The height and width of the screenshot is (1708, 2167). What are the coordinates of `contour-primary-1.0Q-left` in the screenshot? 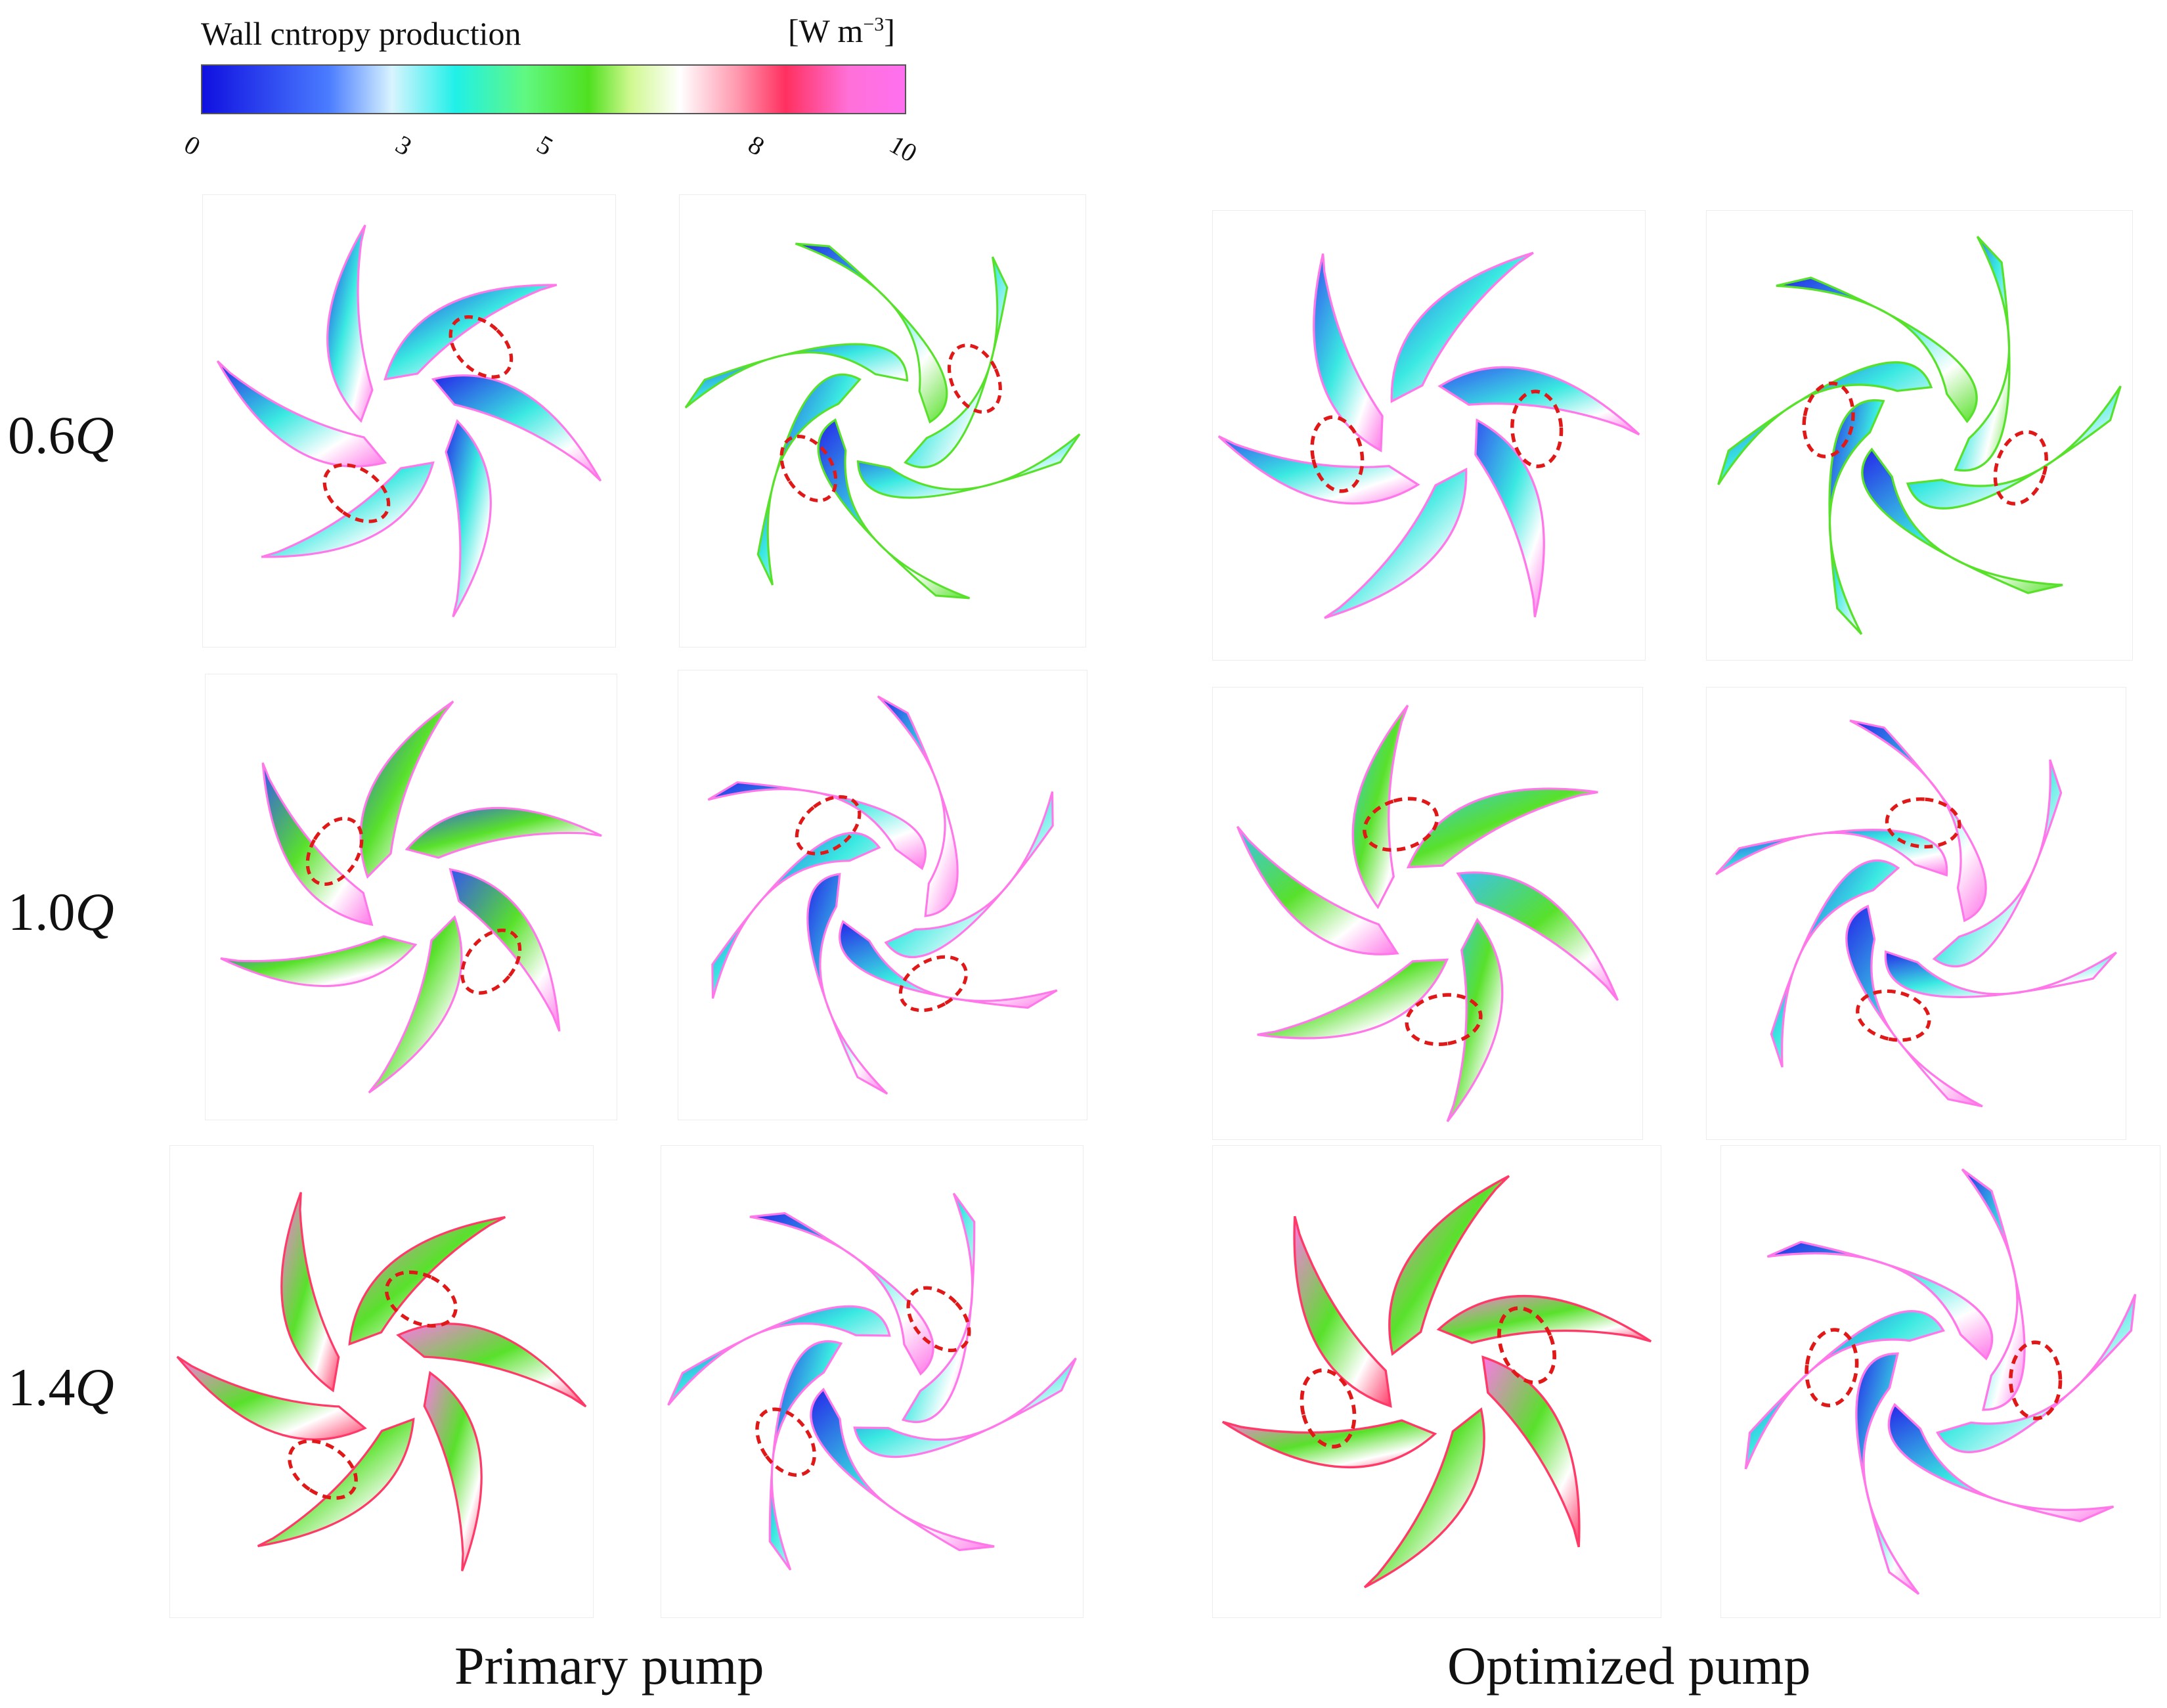 It's located at (411, 897).